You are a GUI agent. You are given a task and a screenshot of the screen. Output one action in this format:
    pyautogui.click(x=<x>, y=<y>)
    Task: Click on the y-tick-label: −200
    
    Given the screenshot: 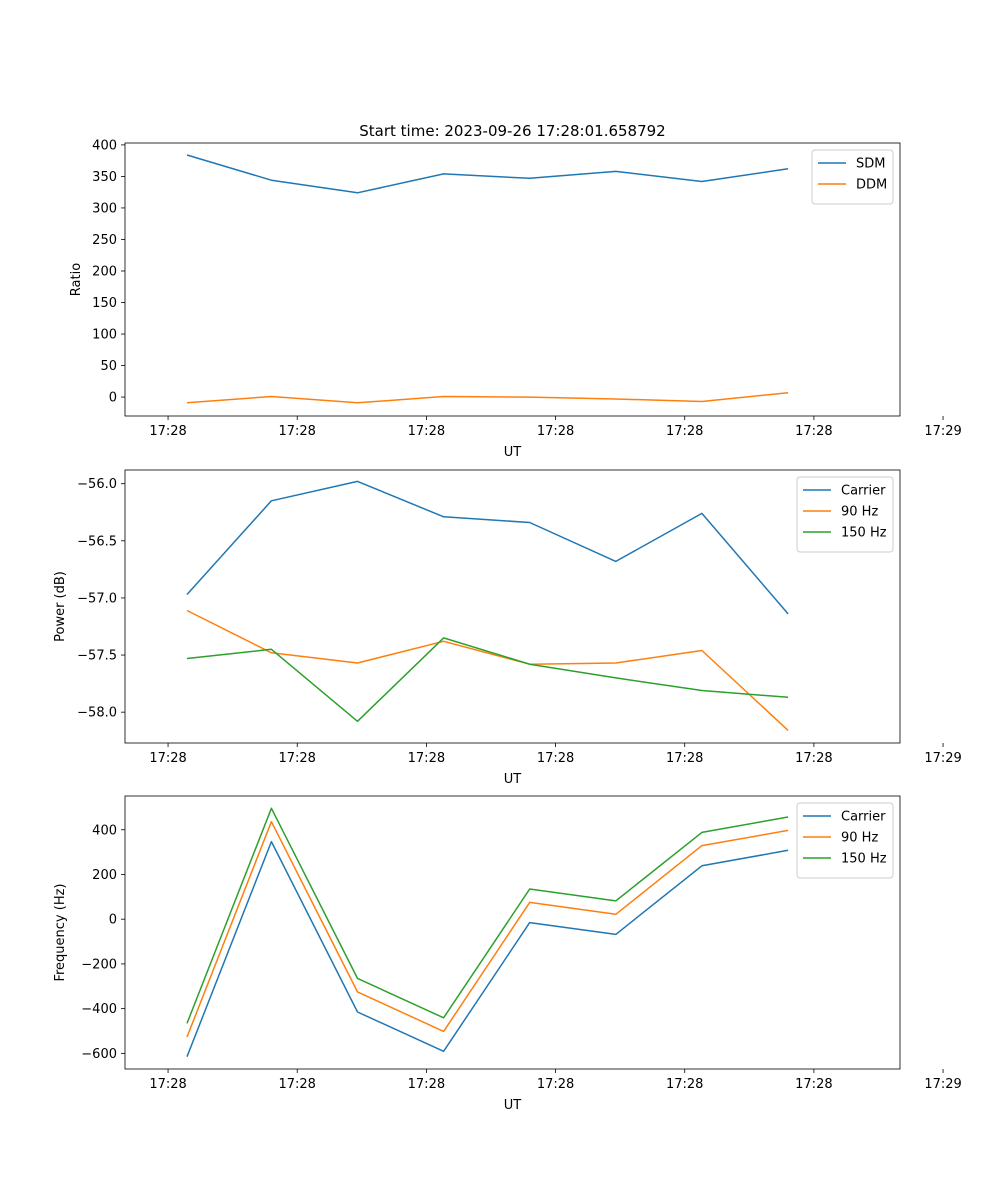 What is the action you would take?
    pyautogui.click(x=99, y=964)
    